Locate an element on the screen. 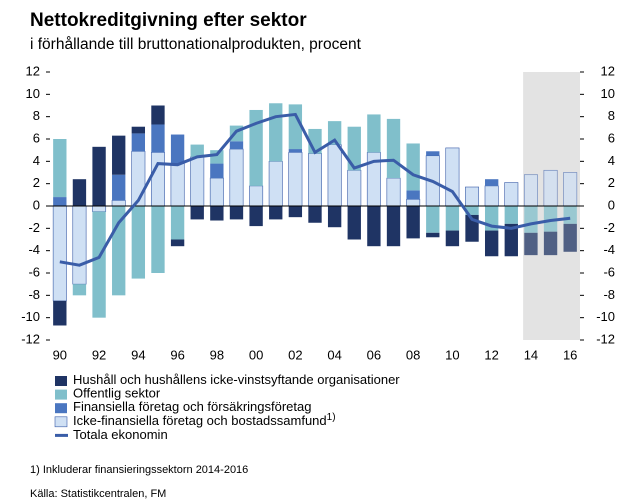 This screenshot has height=503, width=617. x-tick-label: 02 is located at coordinates (295, 354).